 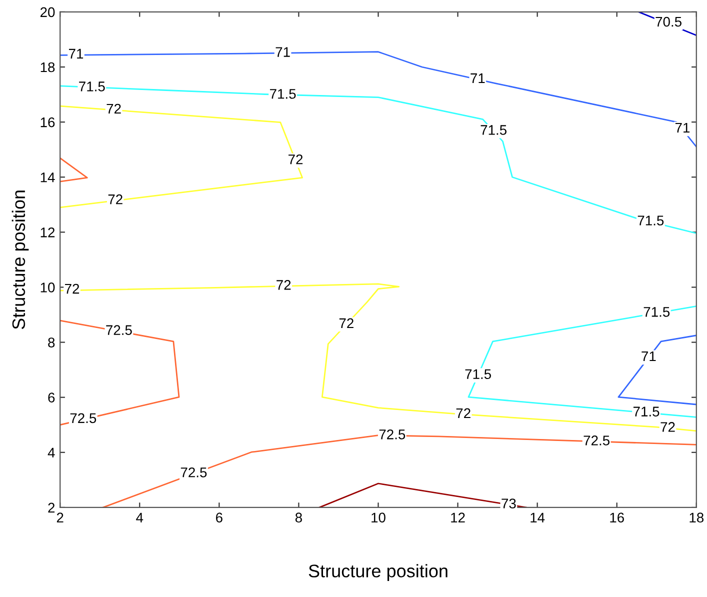 I want to click on y-tick-label: 4, so click(x=51, y=453).